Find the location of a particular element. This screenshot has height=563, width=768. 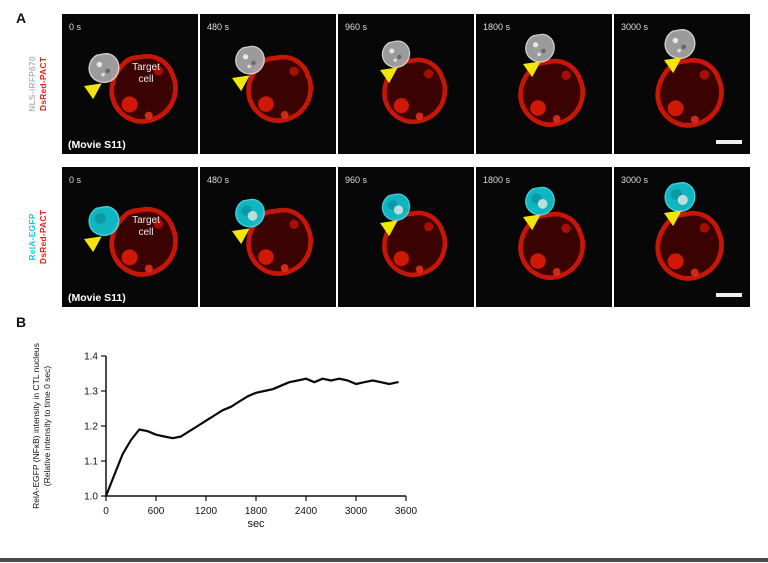

x-tick-label: 600 is located at coordinates (156, 511).